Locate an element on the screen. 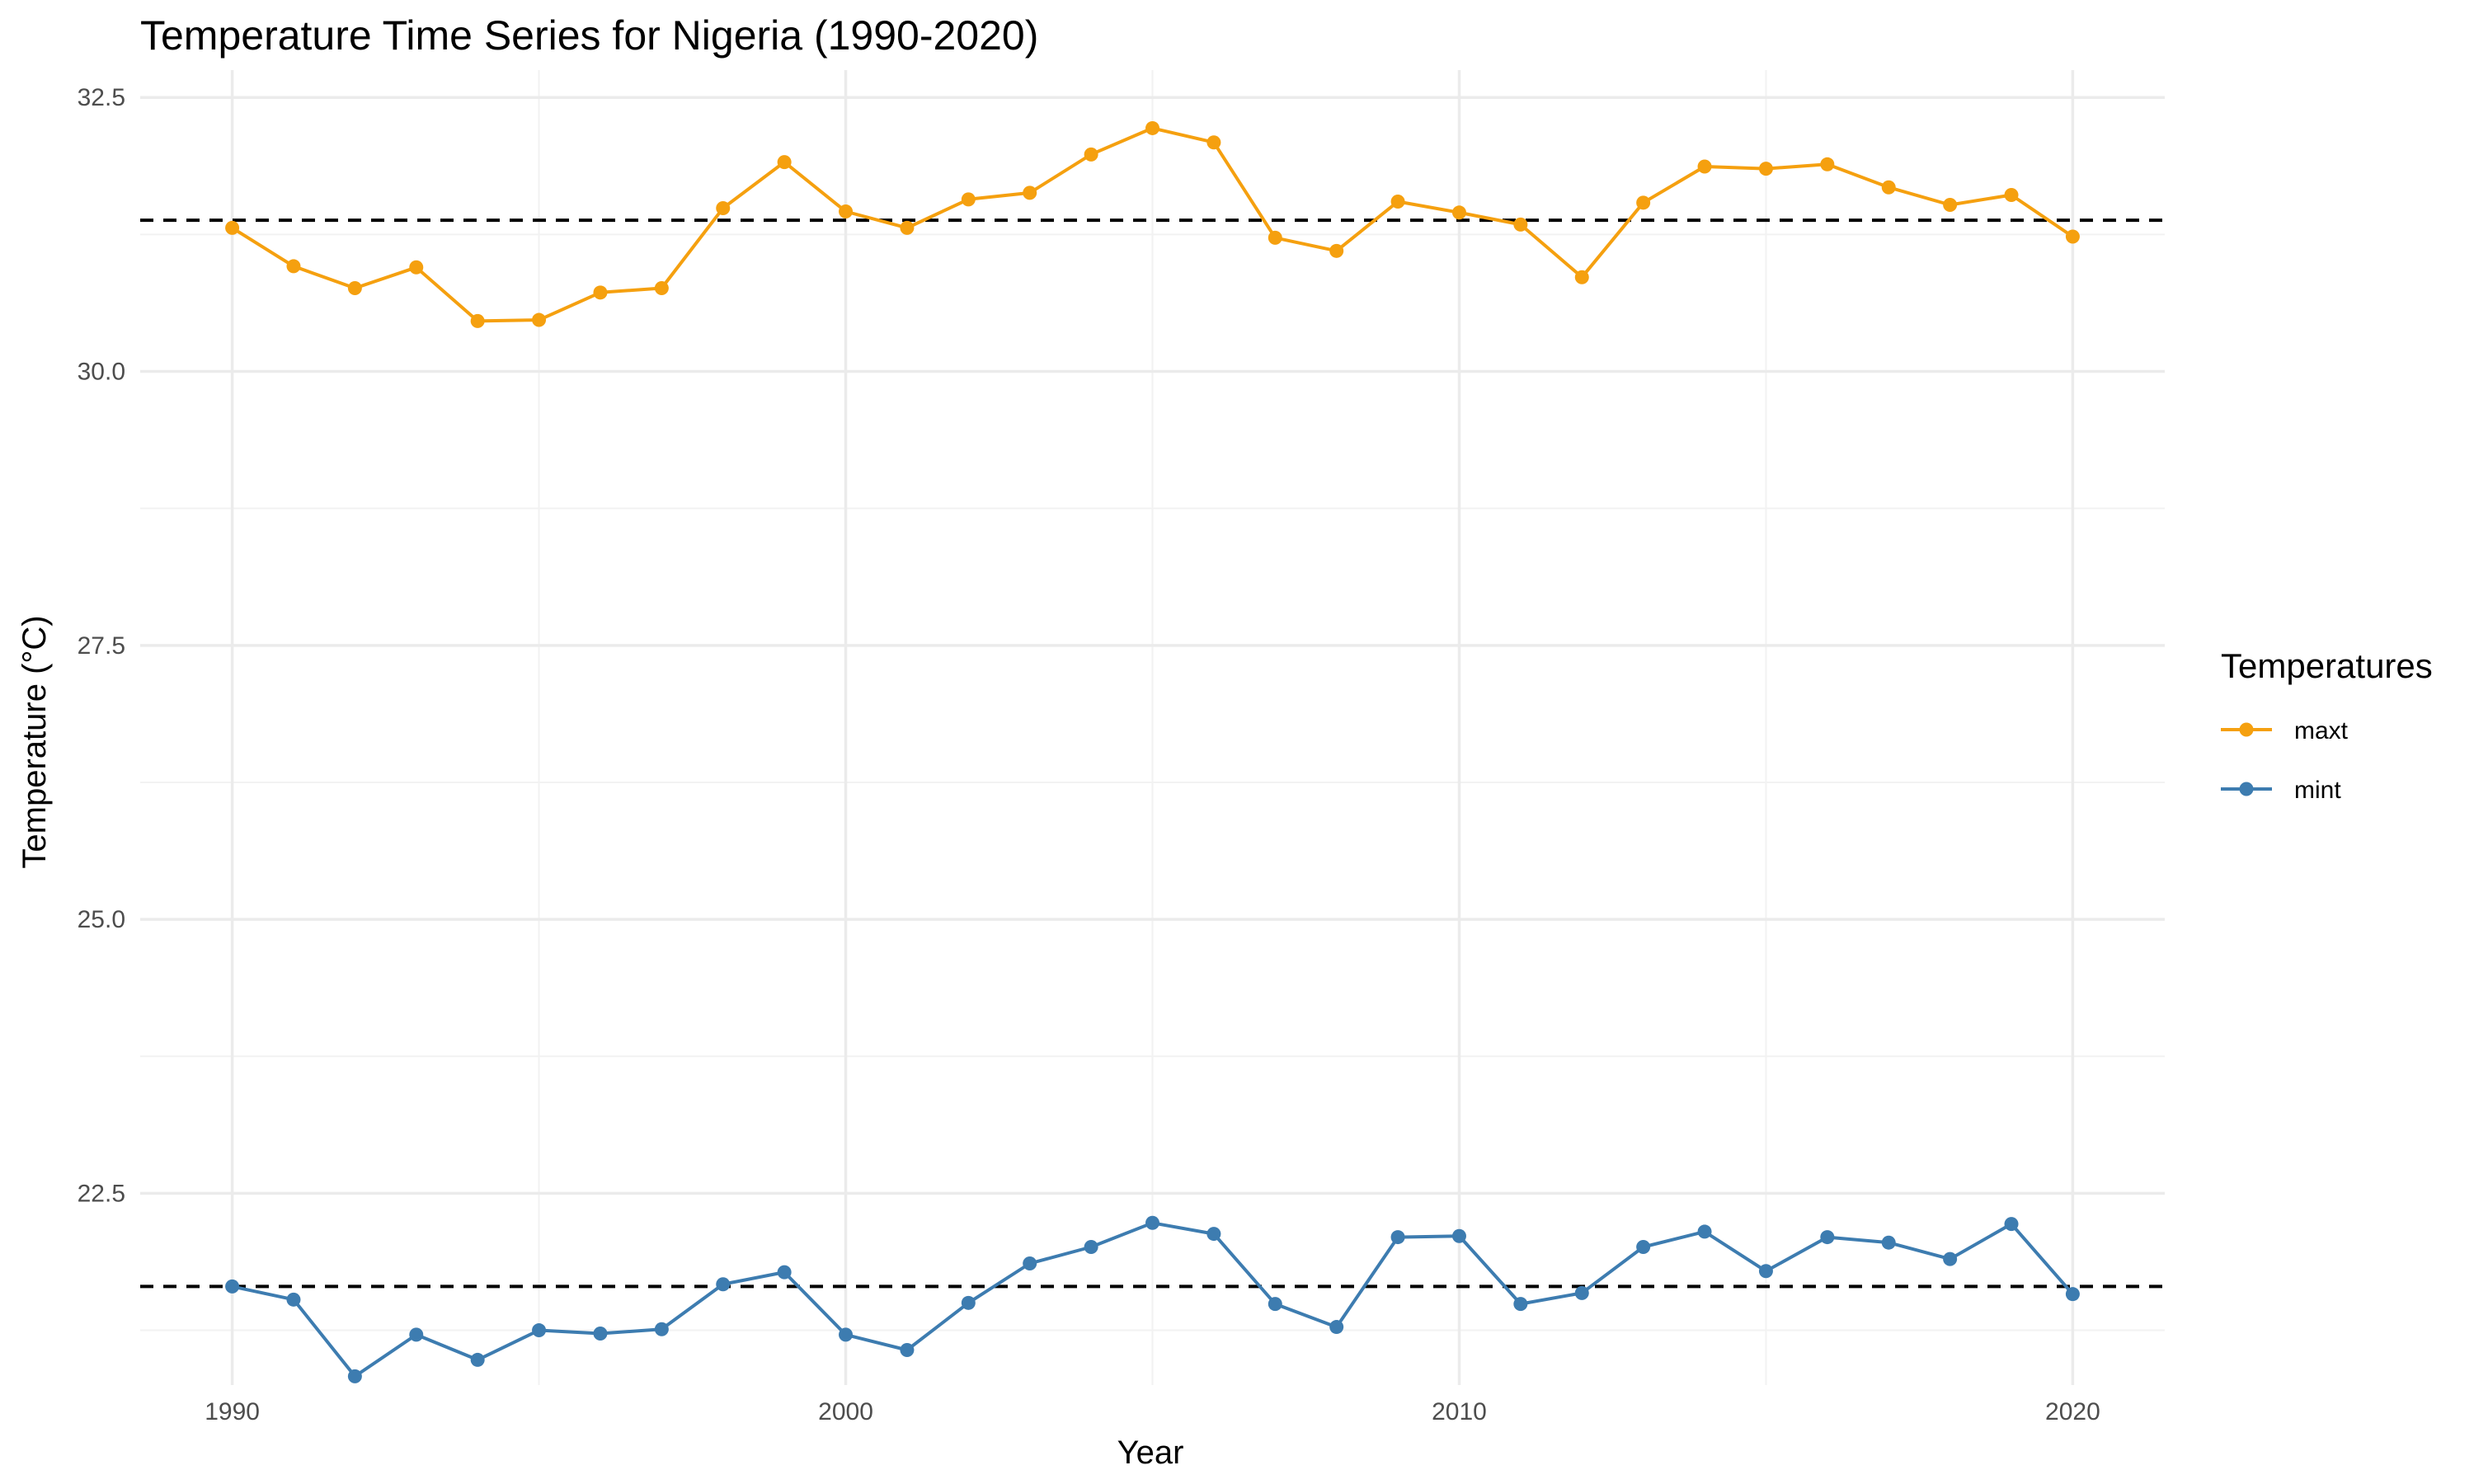 The height and width of the screenshot is (1484, 2474). x-tick-label: 2020 is located at coordinates (2072, 1411).